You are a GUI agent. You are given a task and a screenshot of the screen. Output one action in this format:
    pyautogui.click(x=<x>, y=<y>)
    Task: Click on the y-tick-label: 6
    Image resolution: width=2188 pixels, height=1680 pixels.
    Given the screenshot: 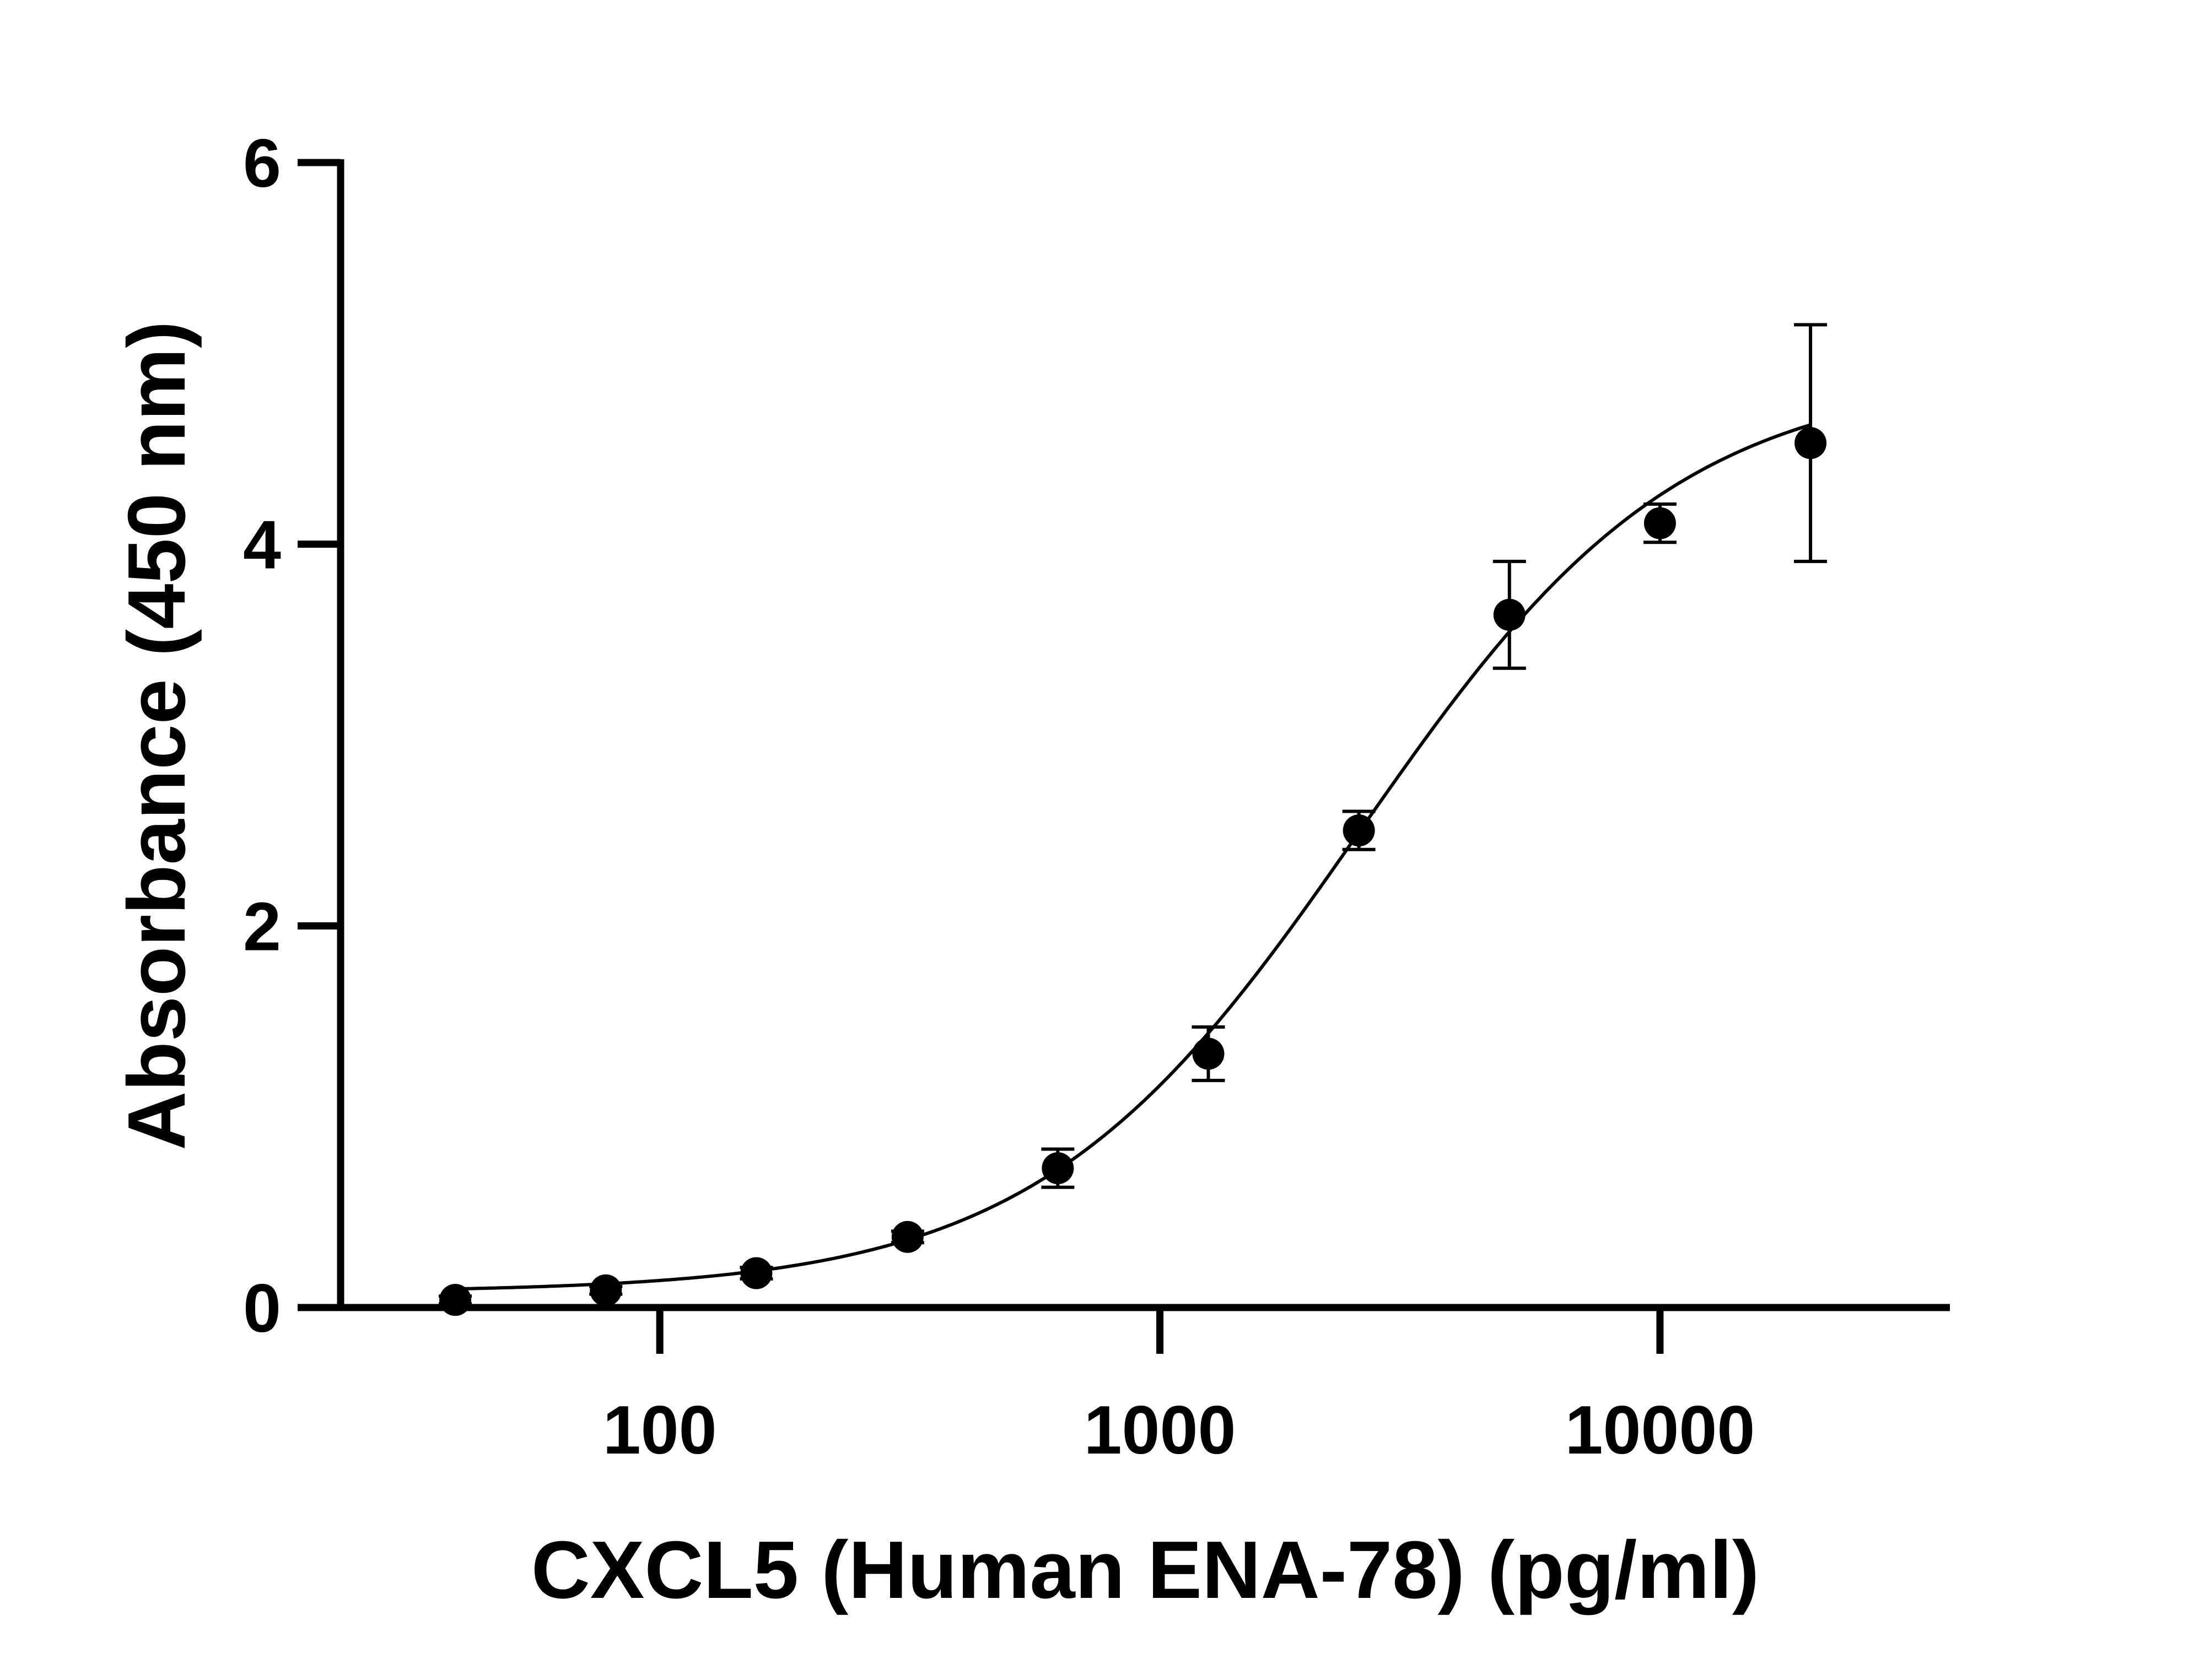 What is the action you would take?
    pyautogui.click(x=262, y=164)
    